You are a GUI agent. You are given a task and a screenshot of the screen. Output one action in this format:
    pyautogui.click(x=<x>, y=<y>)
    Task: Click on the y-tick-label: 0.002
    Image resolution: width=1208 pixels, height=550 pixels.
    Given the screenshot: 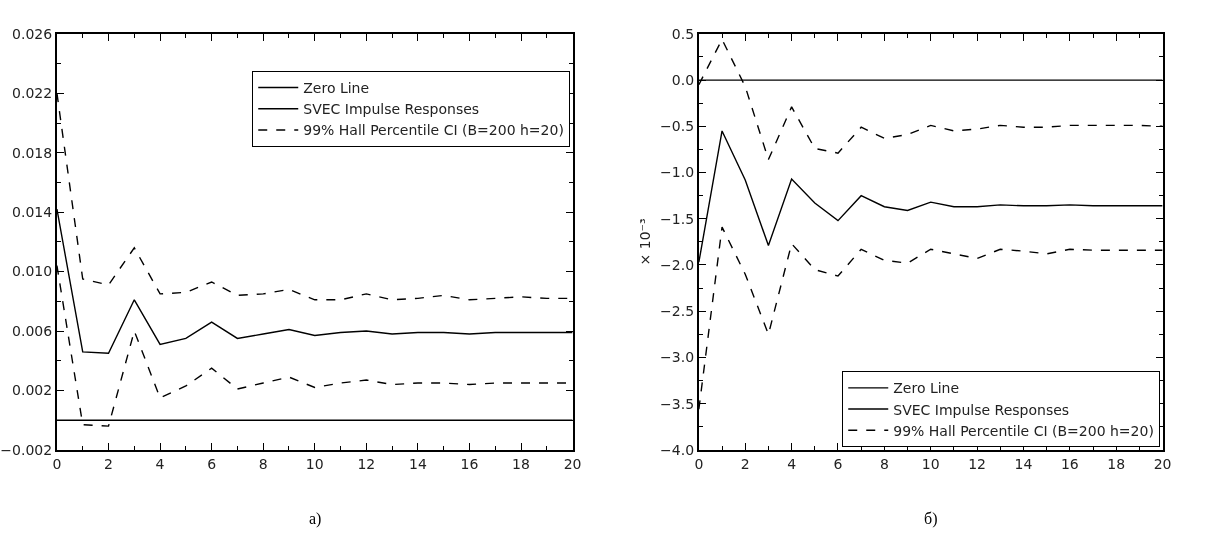 What is the action you would take?
    pyautogui.click(x=32, y=390)
    